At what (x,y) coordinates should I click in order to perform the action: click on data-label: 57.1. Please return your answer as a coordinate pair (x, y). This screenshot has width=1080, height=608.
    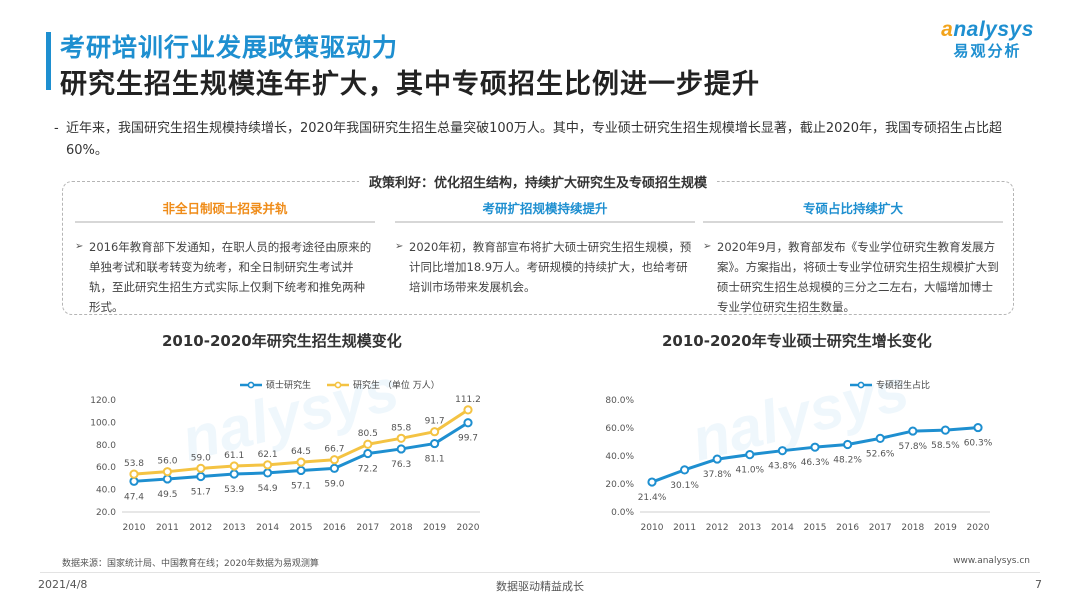
    Looking at the image, I should click on (301, 486).